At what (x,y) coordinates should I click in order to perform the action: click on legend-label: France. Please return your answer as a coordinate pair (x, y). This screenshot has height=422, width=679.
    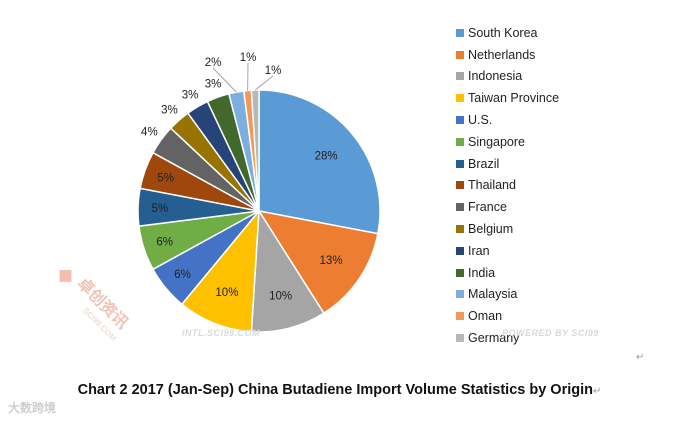
    Looking at the image, I should click on (487, 207).